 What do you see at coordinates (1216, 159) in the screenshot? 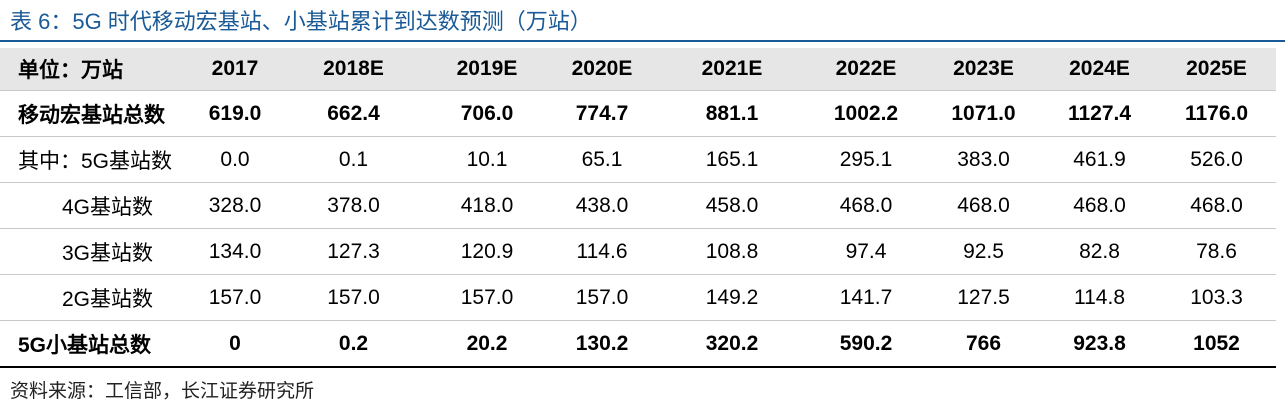
I see `table-cell: 526.0` at bounding box center [1216, 159].